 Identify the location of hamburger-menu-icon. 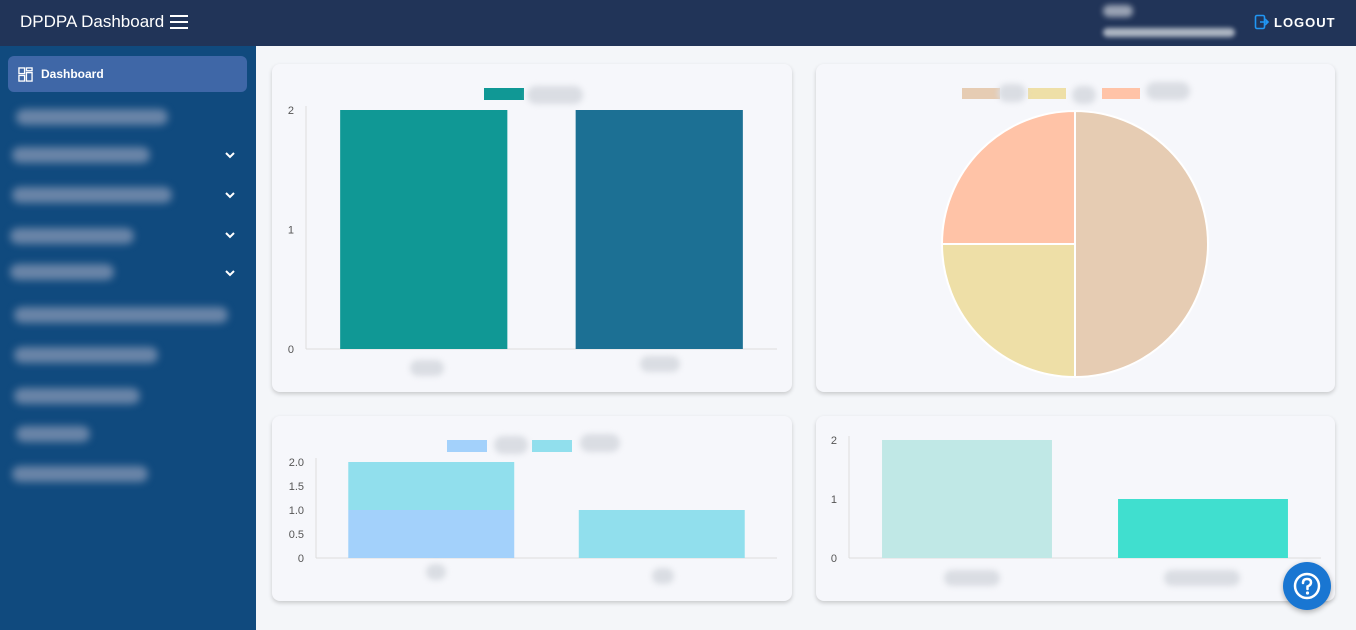
(180, 23).